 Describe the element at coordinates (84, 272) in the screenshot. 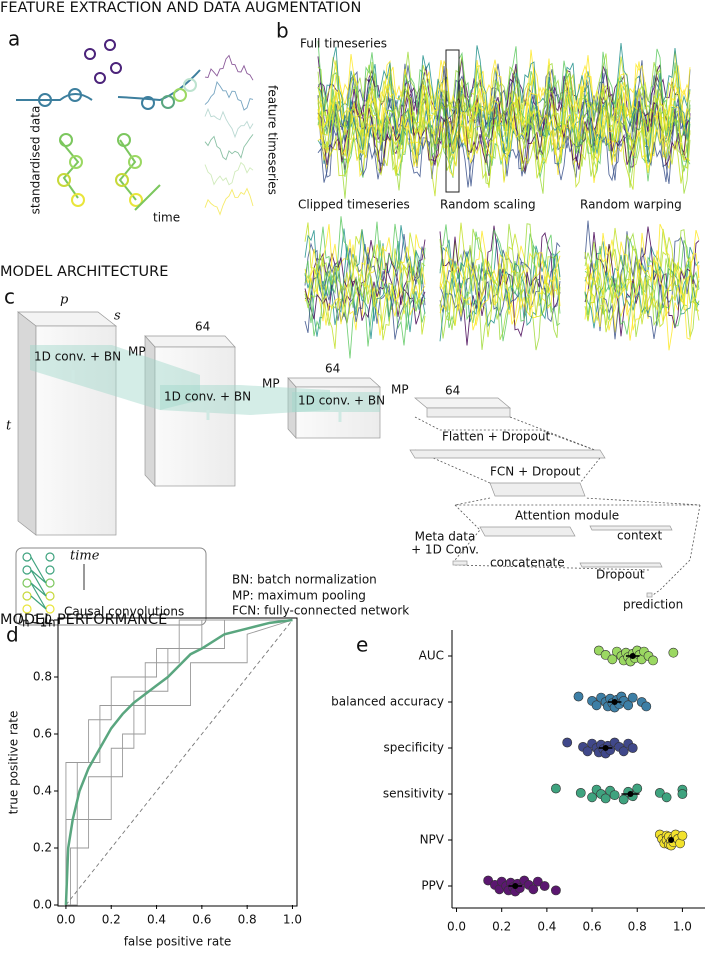

I see `section-title: MODEL ARCHITECTURE` at that location.